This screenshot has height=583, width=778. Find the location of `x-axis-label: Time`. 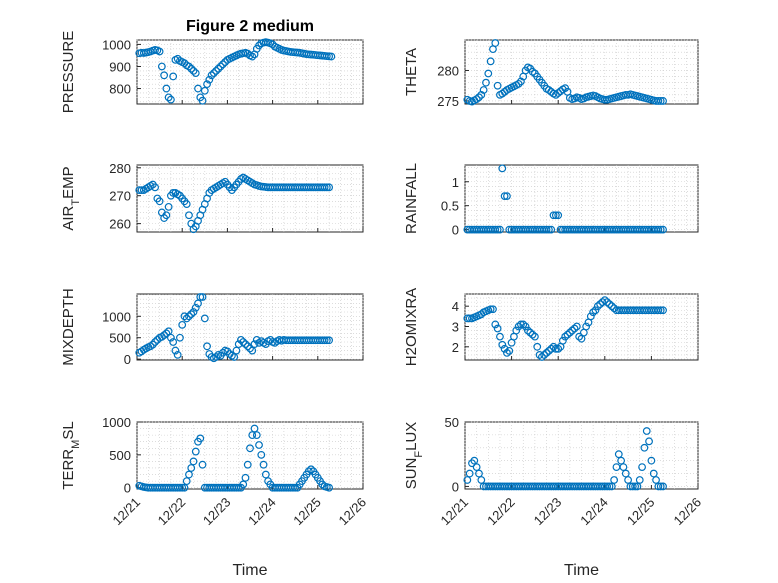

x-axis-label: Time is located at coordinates (581, 570).